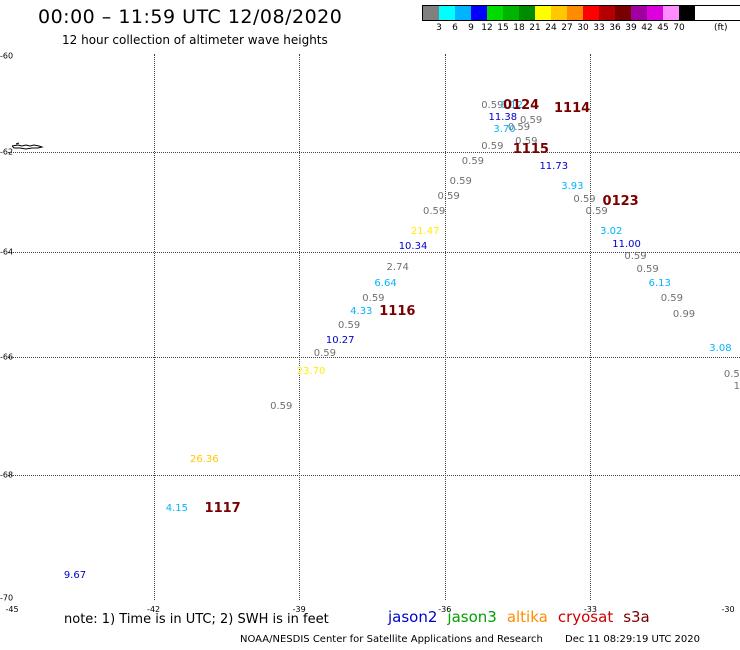  Describe the element at coordinates (7, 252) in the screenshot. I see `latitude-label: -64` at that location.